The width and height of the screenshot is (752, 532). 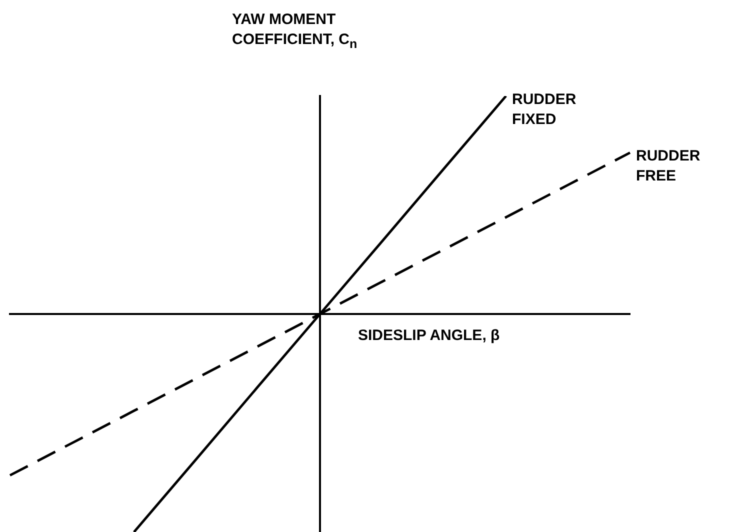 What do you see at coordinates (668, 166) in the screenshot?
I see `series-label: RUDDER FREE` at bounding box center [668, 166].